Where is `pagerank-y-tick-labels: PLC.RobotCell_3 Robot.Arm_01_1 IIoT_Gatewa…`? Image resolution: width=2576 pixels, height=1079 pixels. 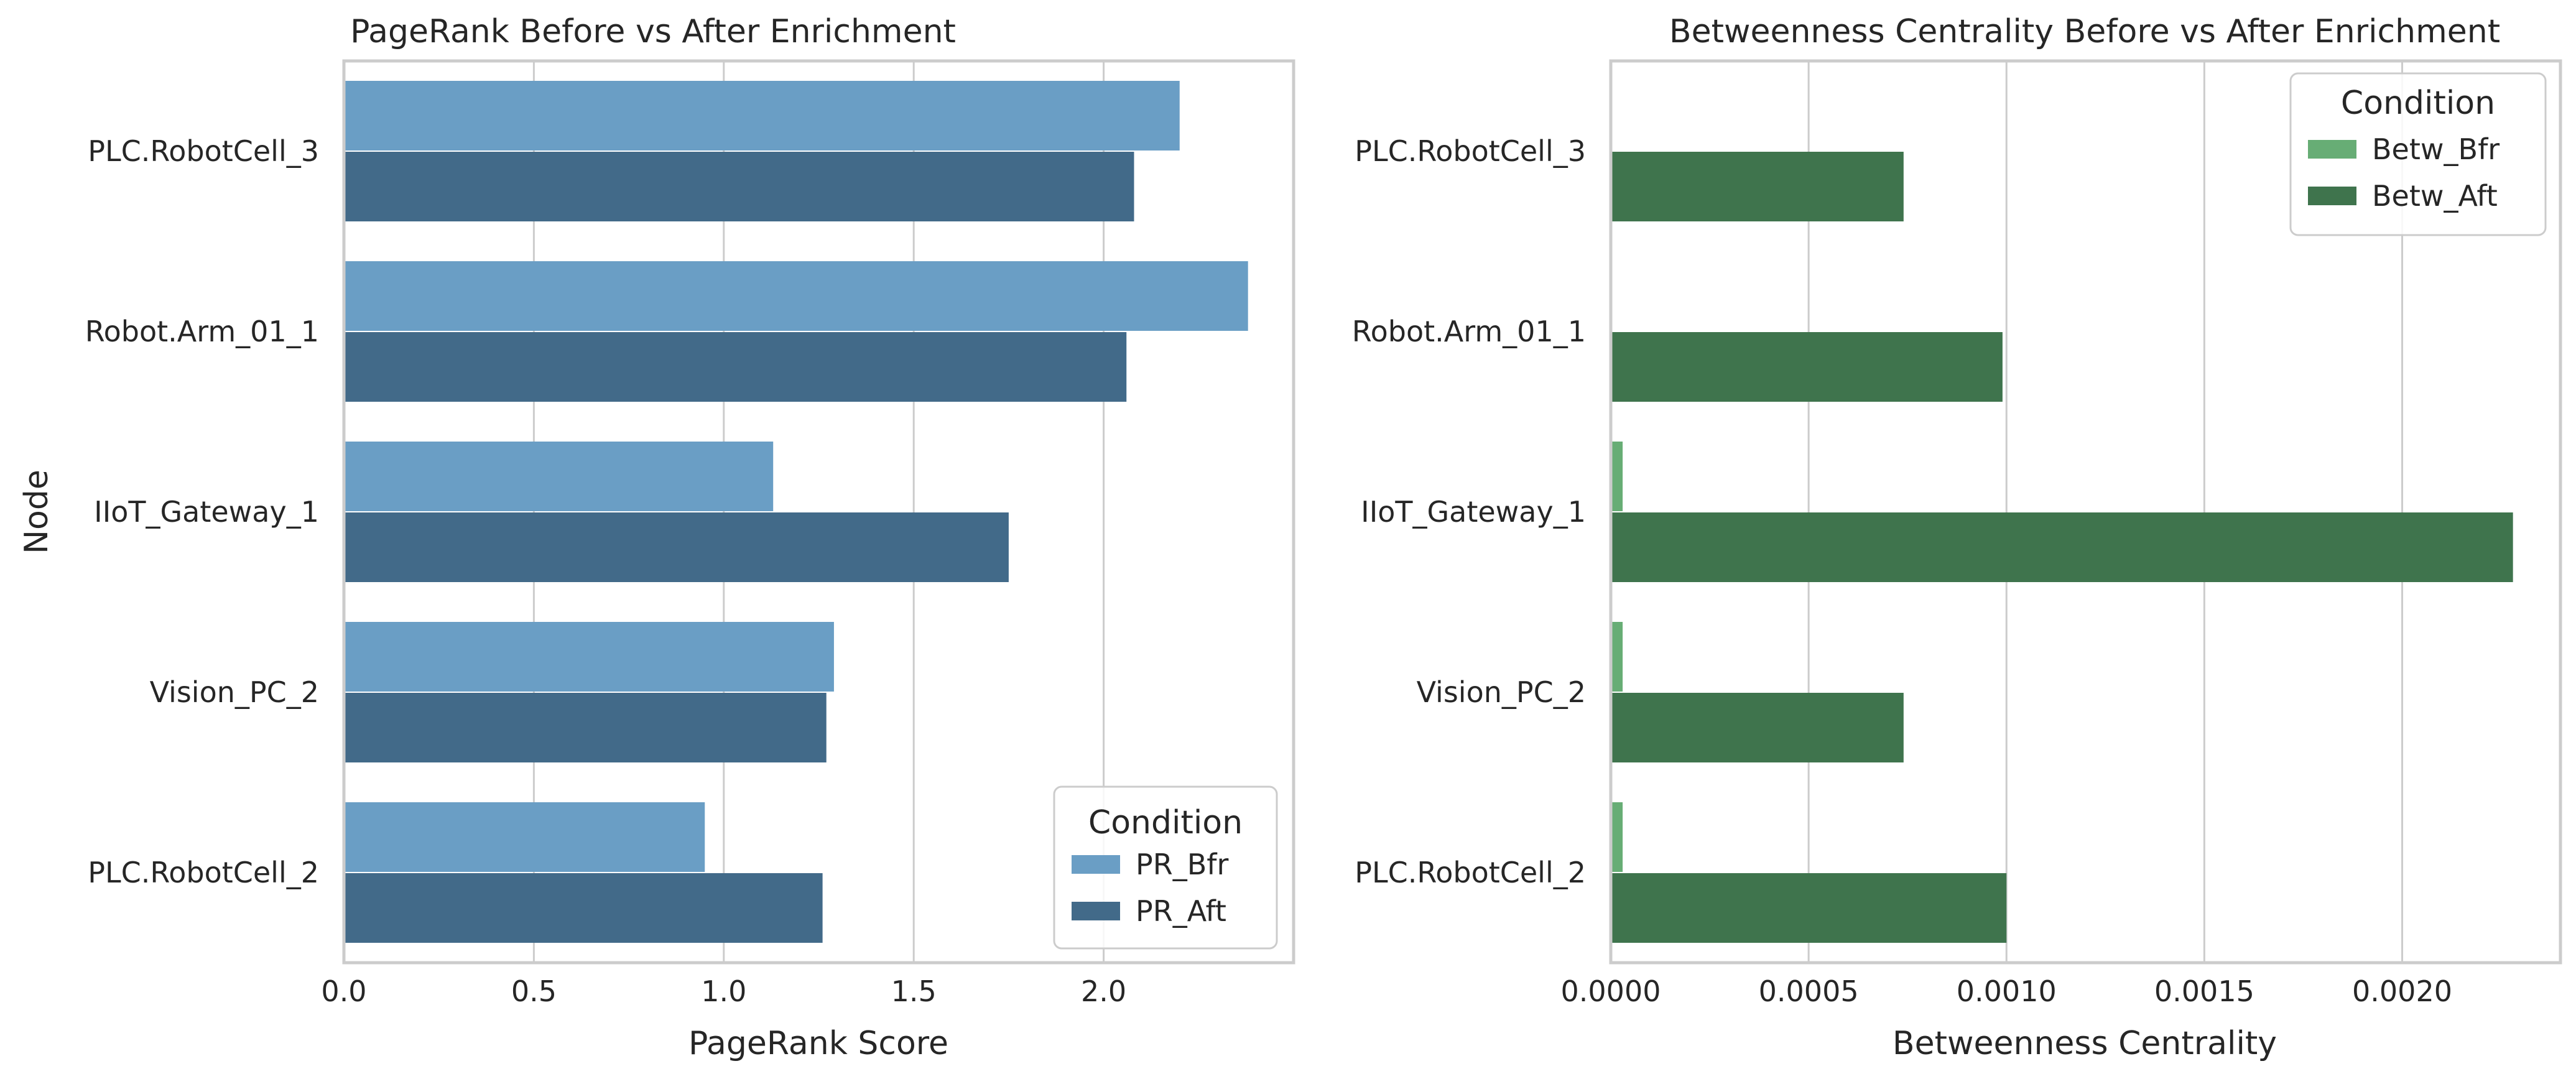 pagerank-y-tick-labels: PLC.RobotCell_3 Robot.Arm_01_1 IIoT_Gatewa… is located at coordinates (202, 512).